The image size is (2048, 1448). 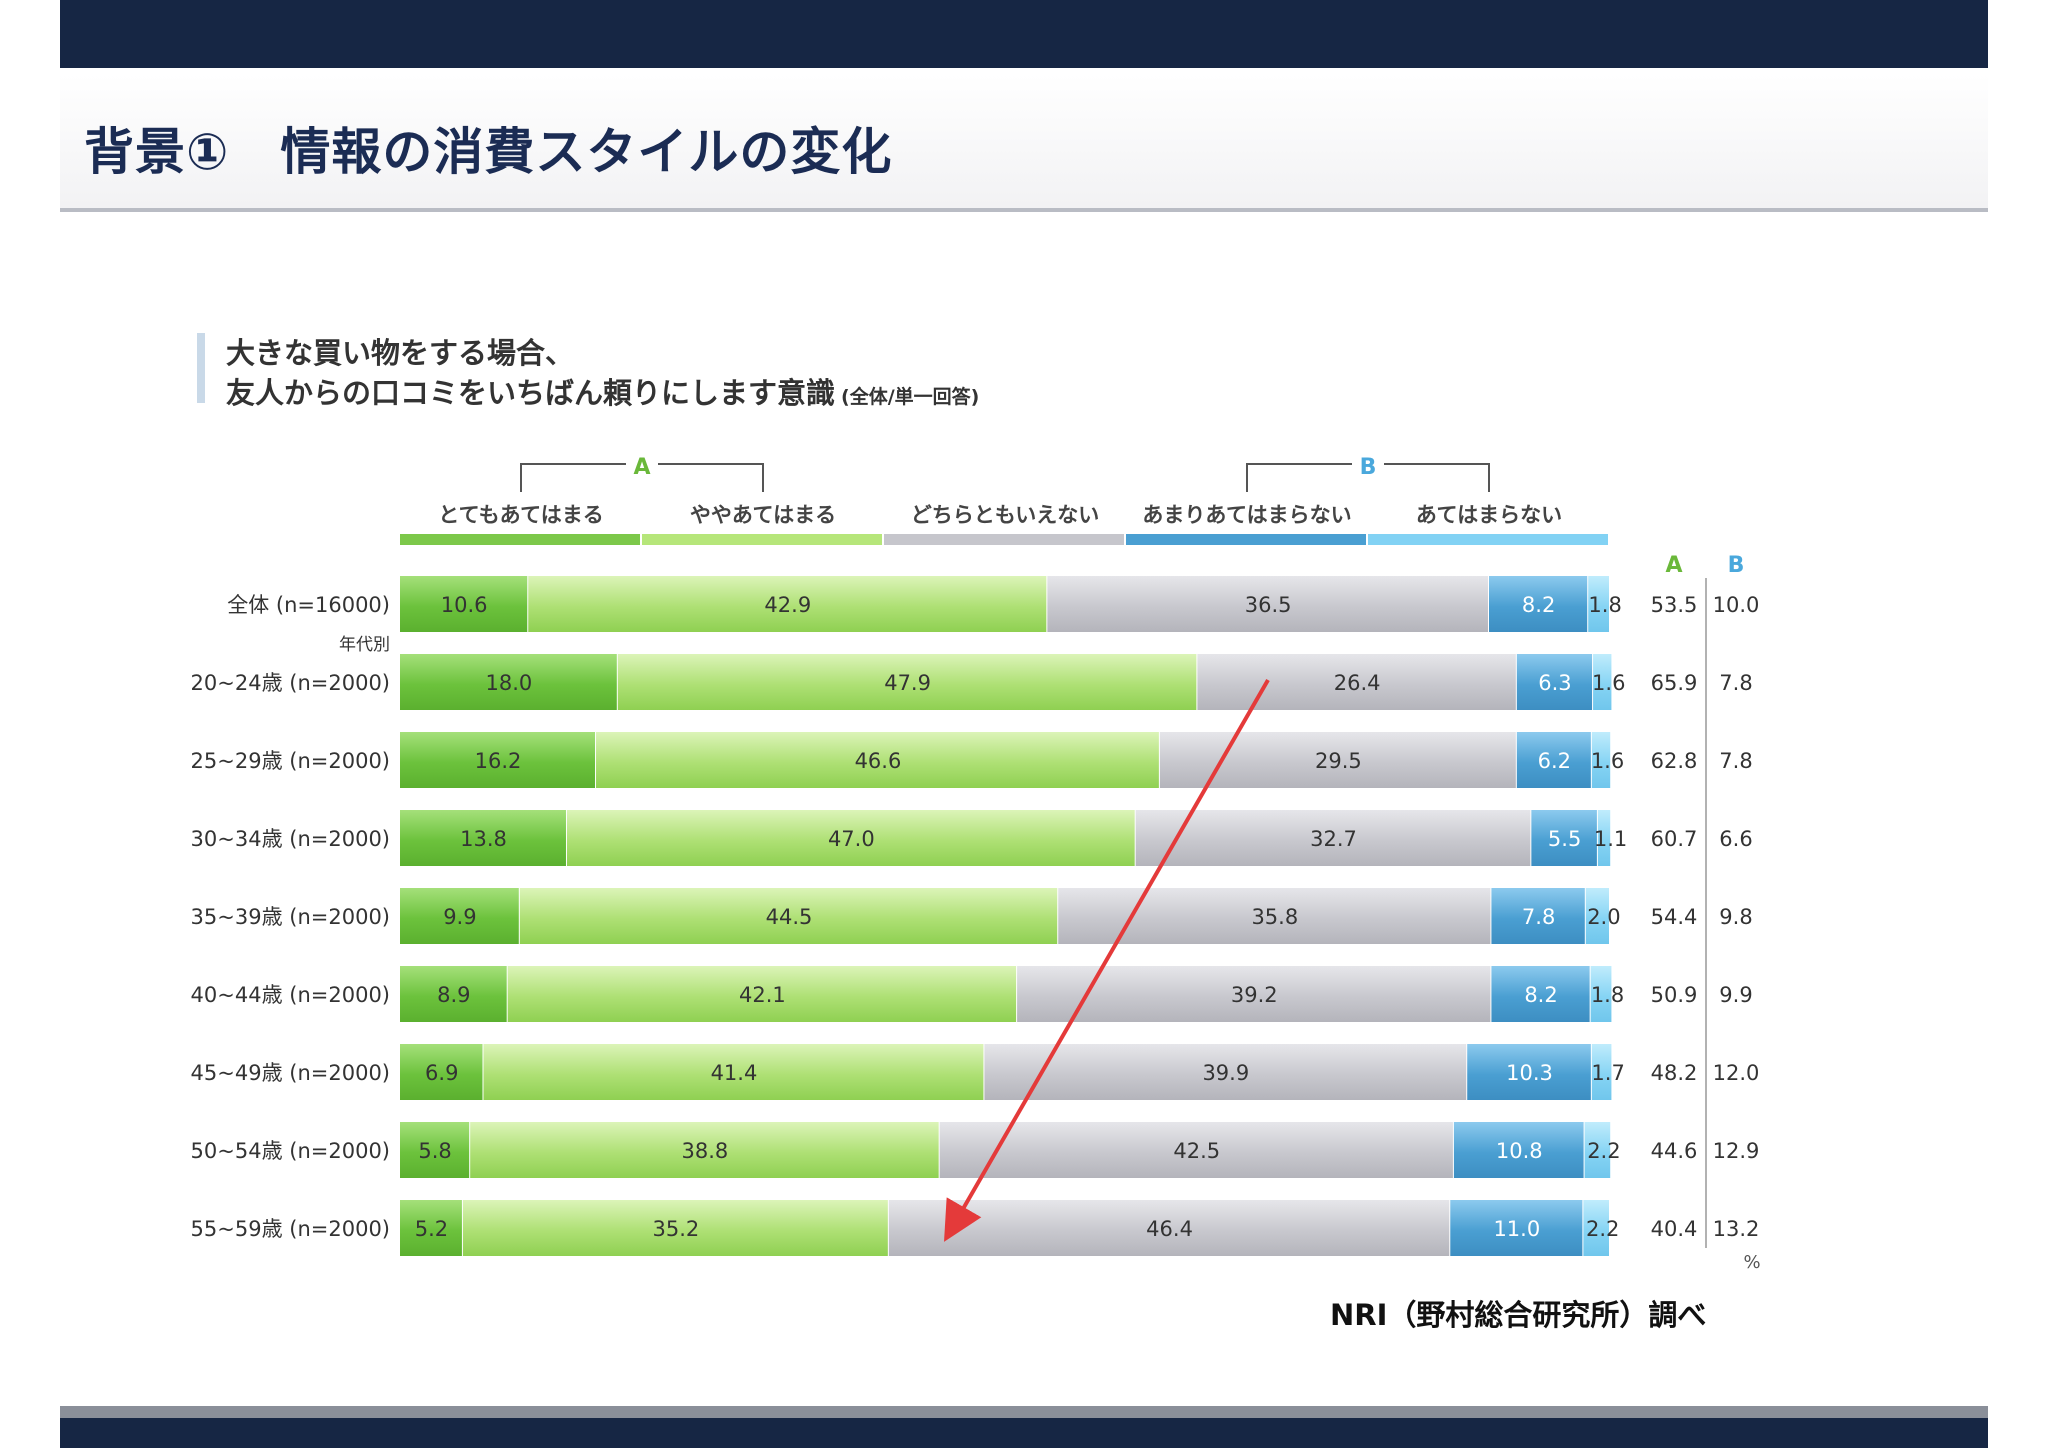 I want to click on value-label: 18.0, so click(x=509, y=683).